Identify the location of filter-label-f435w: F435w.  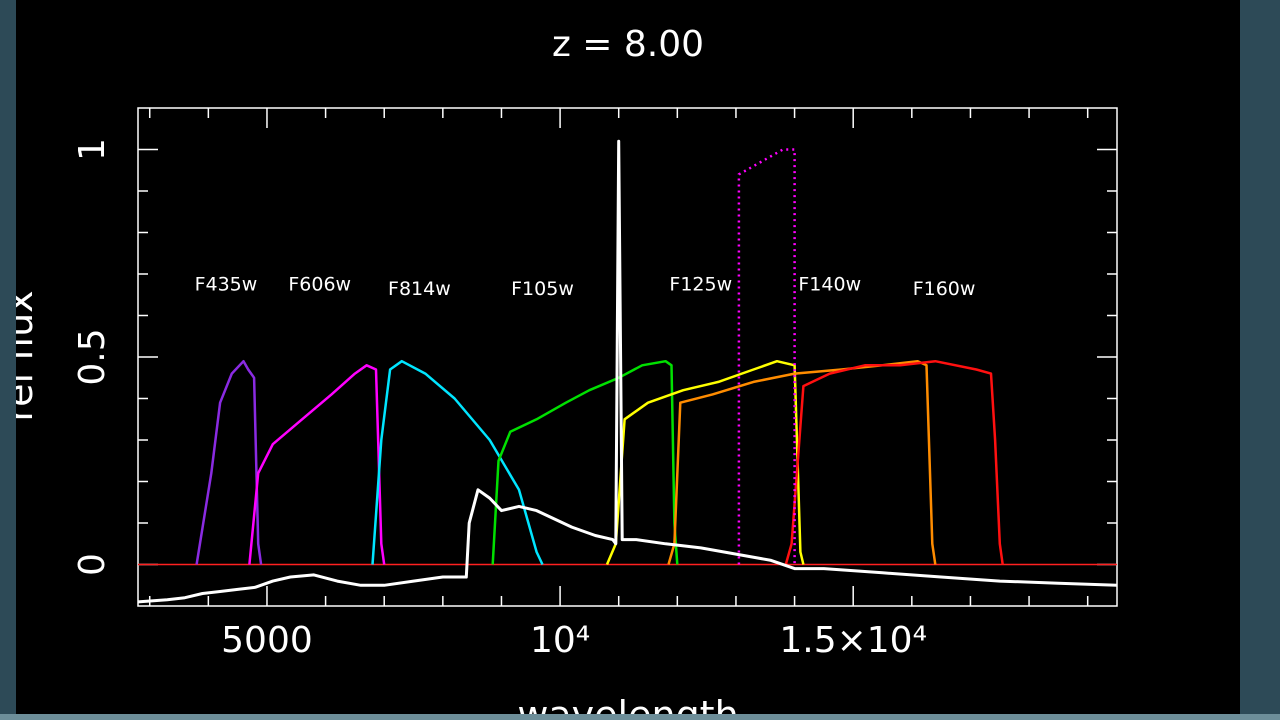
(226, 285).